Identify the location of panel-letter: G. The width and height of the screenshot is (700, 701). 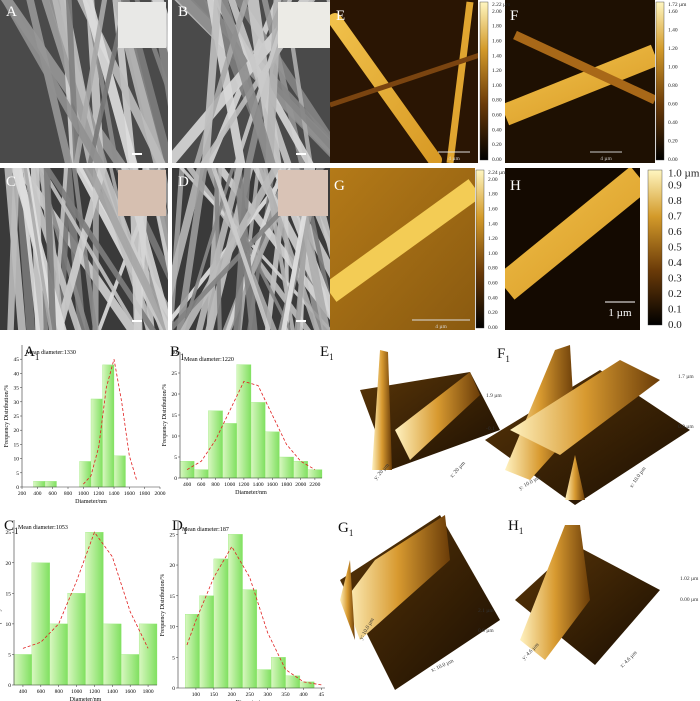
(343, 528).